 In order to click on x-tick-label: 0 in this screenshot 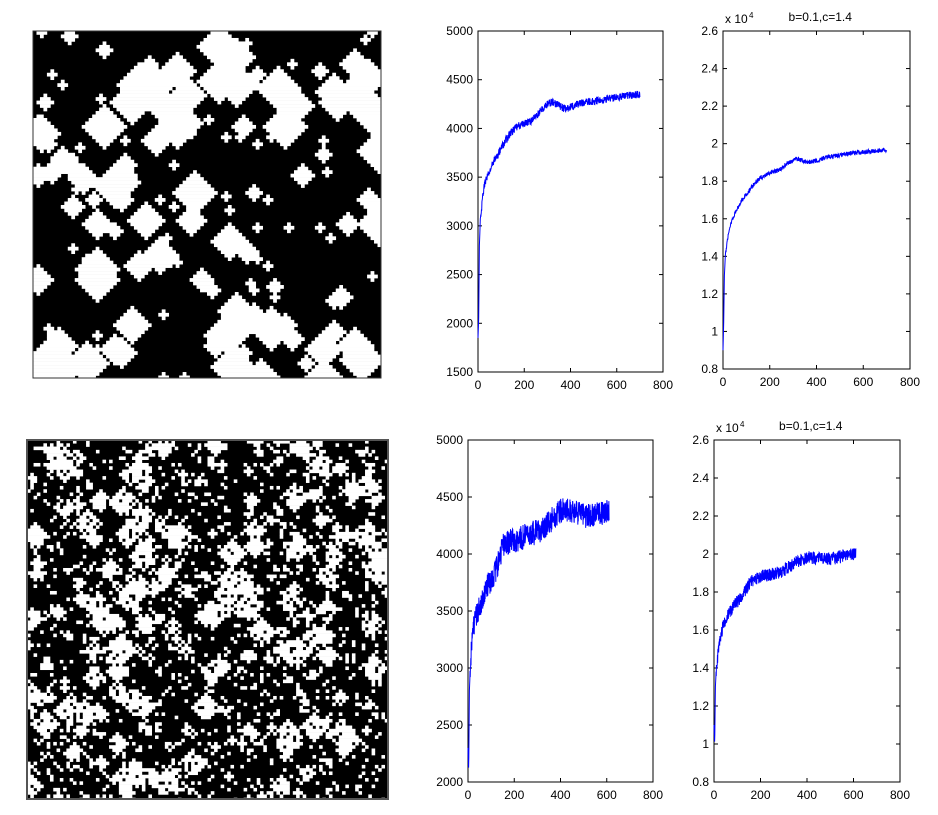, I will do `click(468, 795)`.